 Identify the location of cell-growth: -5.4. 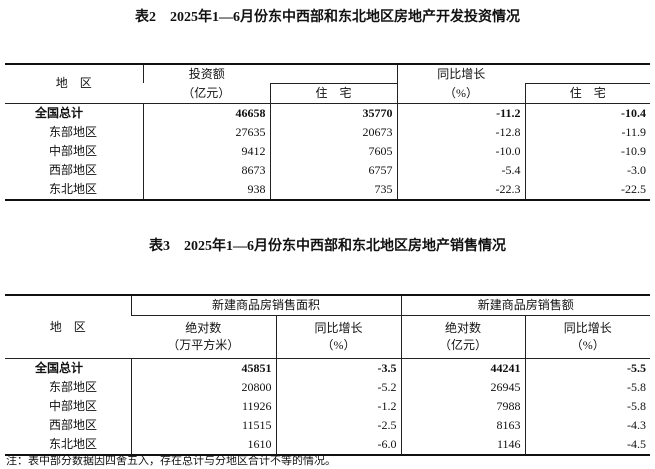
(460, 170).